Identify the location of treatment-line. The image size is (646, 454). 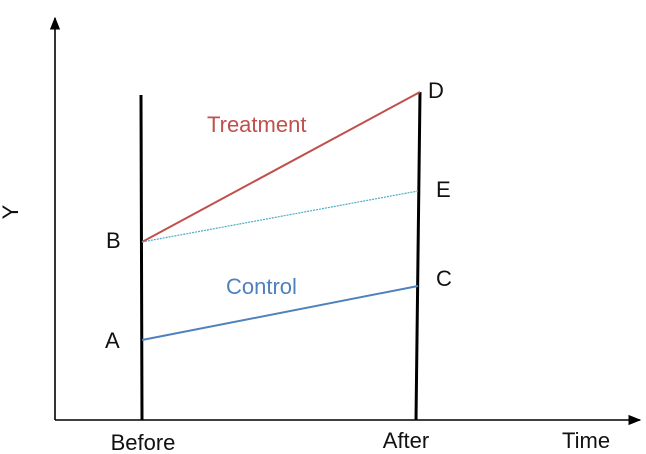
(281, 167).